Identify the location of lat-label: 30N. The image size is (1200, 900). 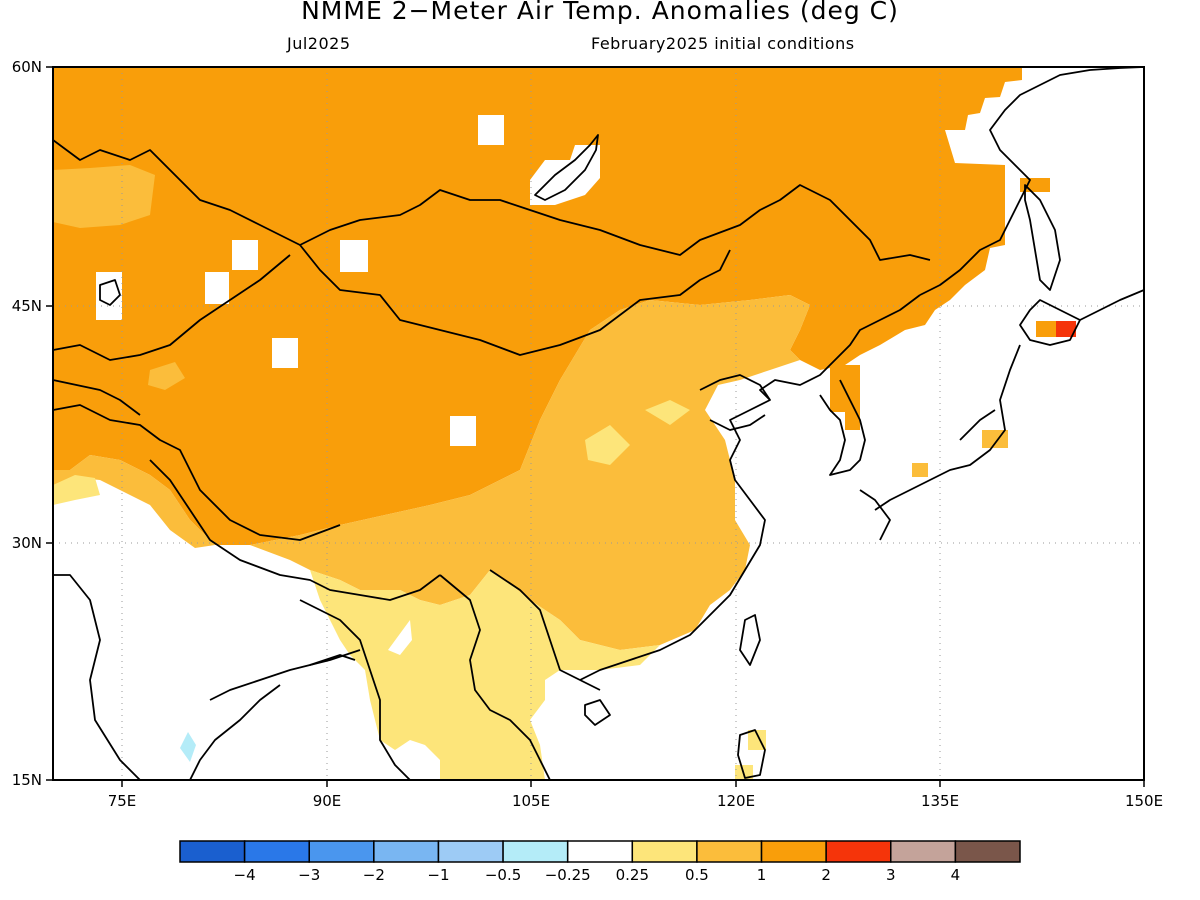
(27, 543).